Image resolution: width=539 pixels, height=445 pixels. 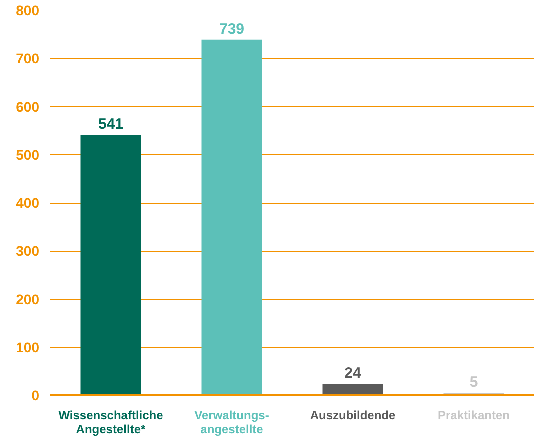 I want to click on y-tick-label: 200, so click(x=28, y=299).